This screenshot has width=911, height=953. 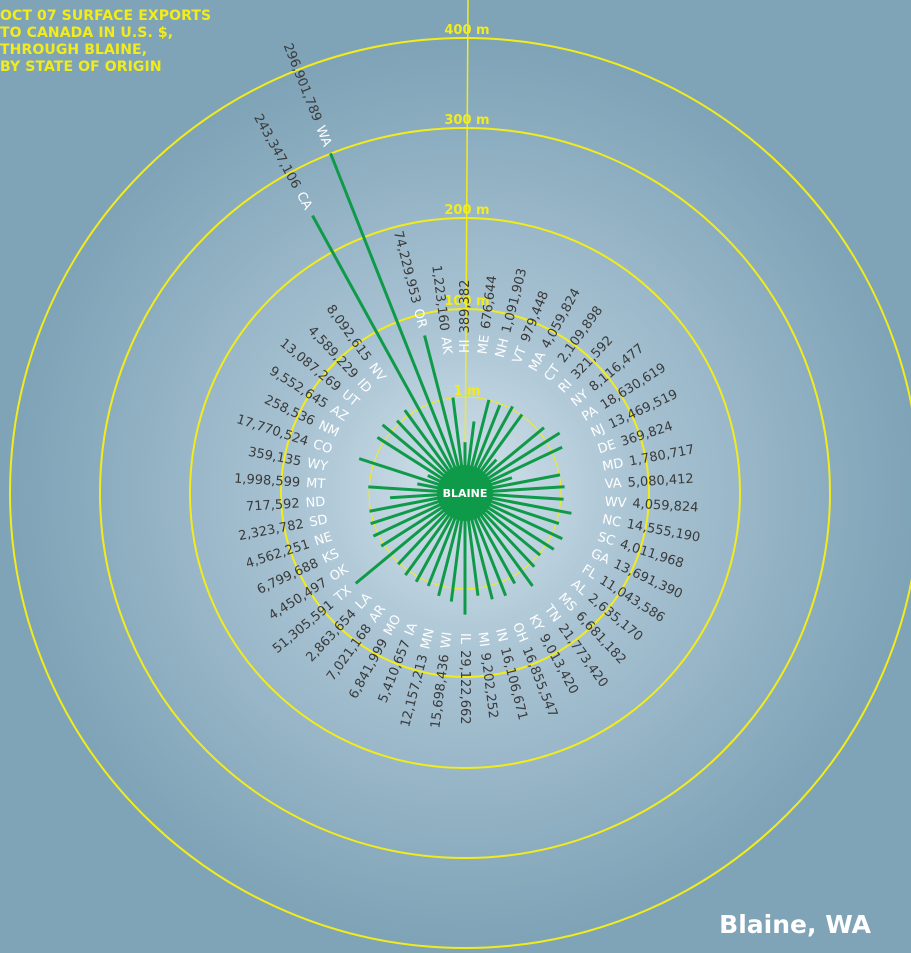 What do you see at coordinates (795, 924) in the screenshot?
I see `location-label: Blaine, WA` at bounding box center [795, 924].